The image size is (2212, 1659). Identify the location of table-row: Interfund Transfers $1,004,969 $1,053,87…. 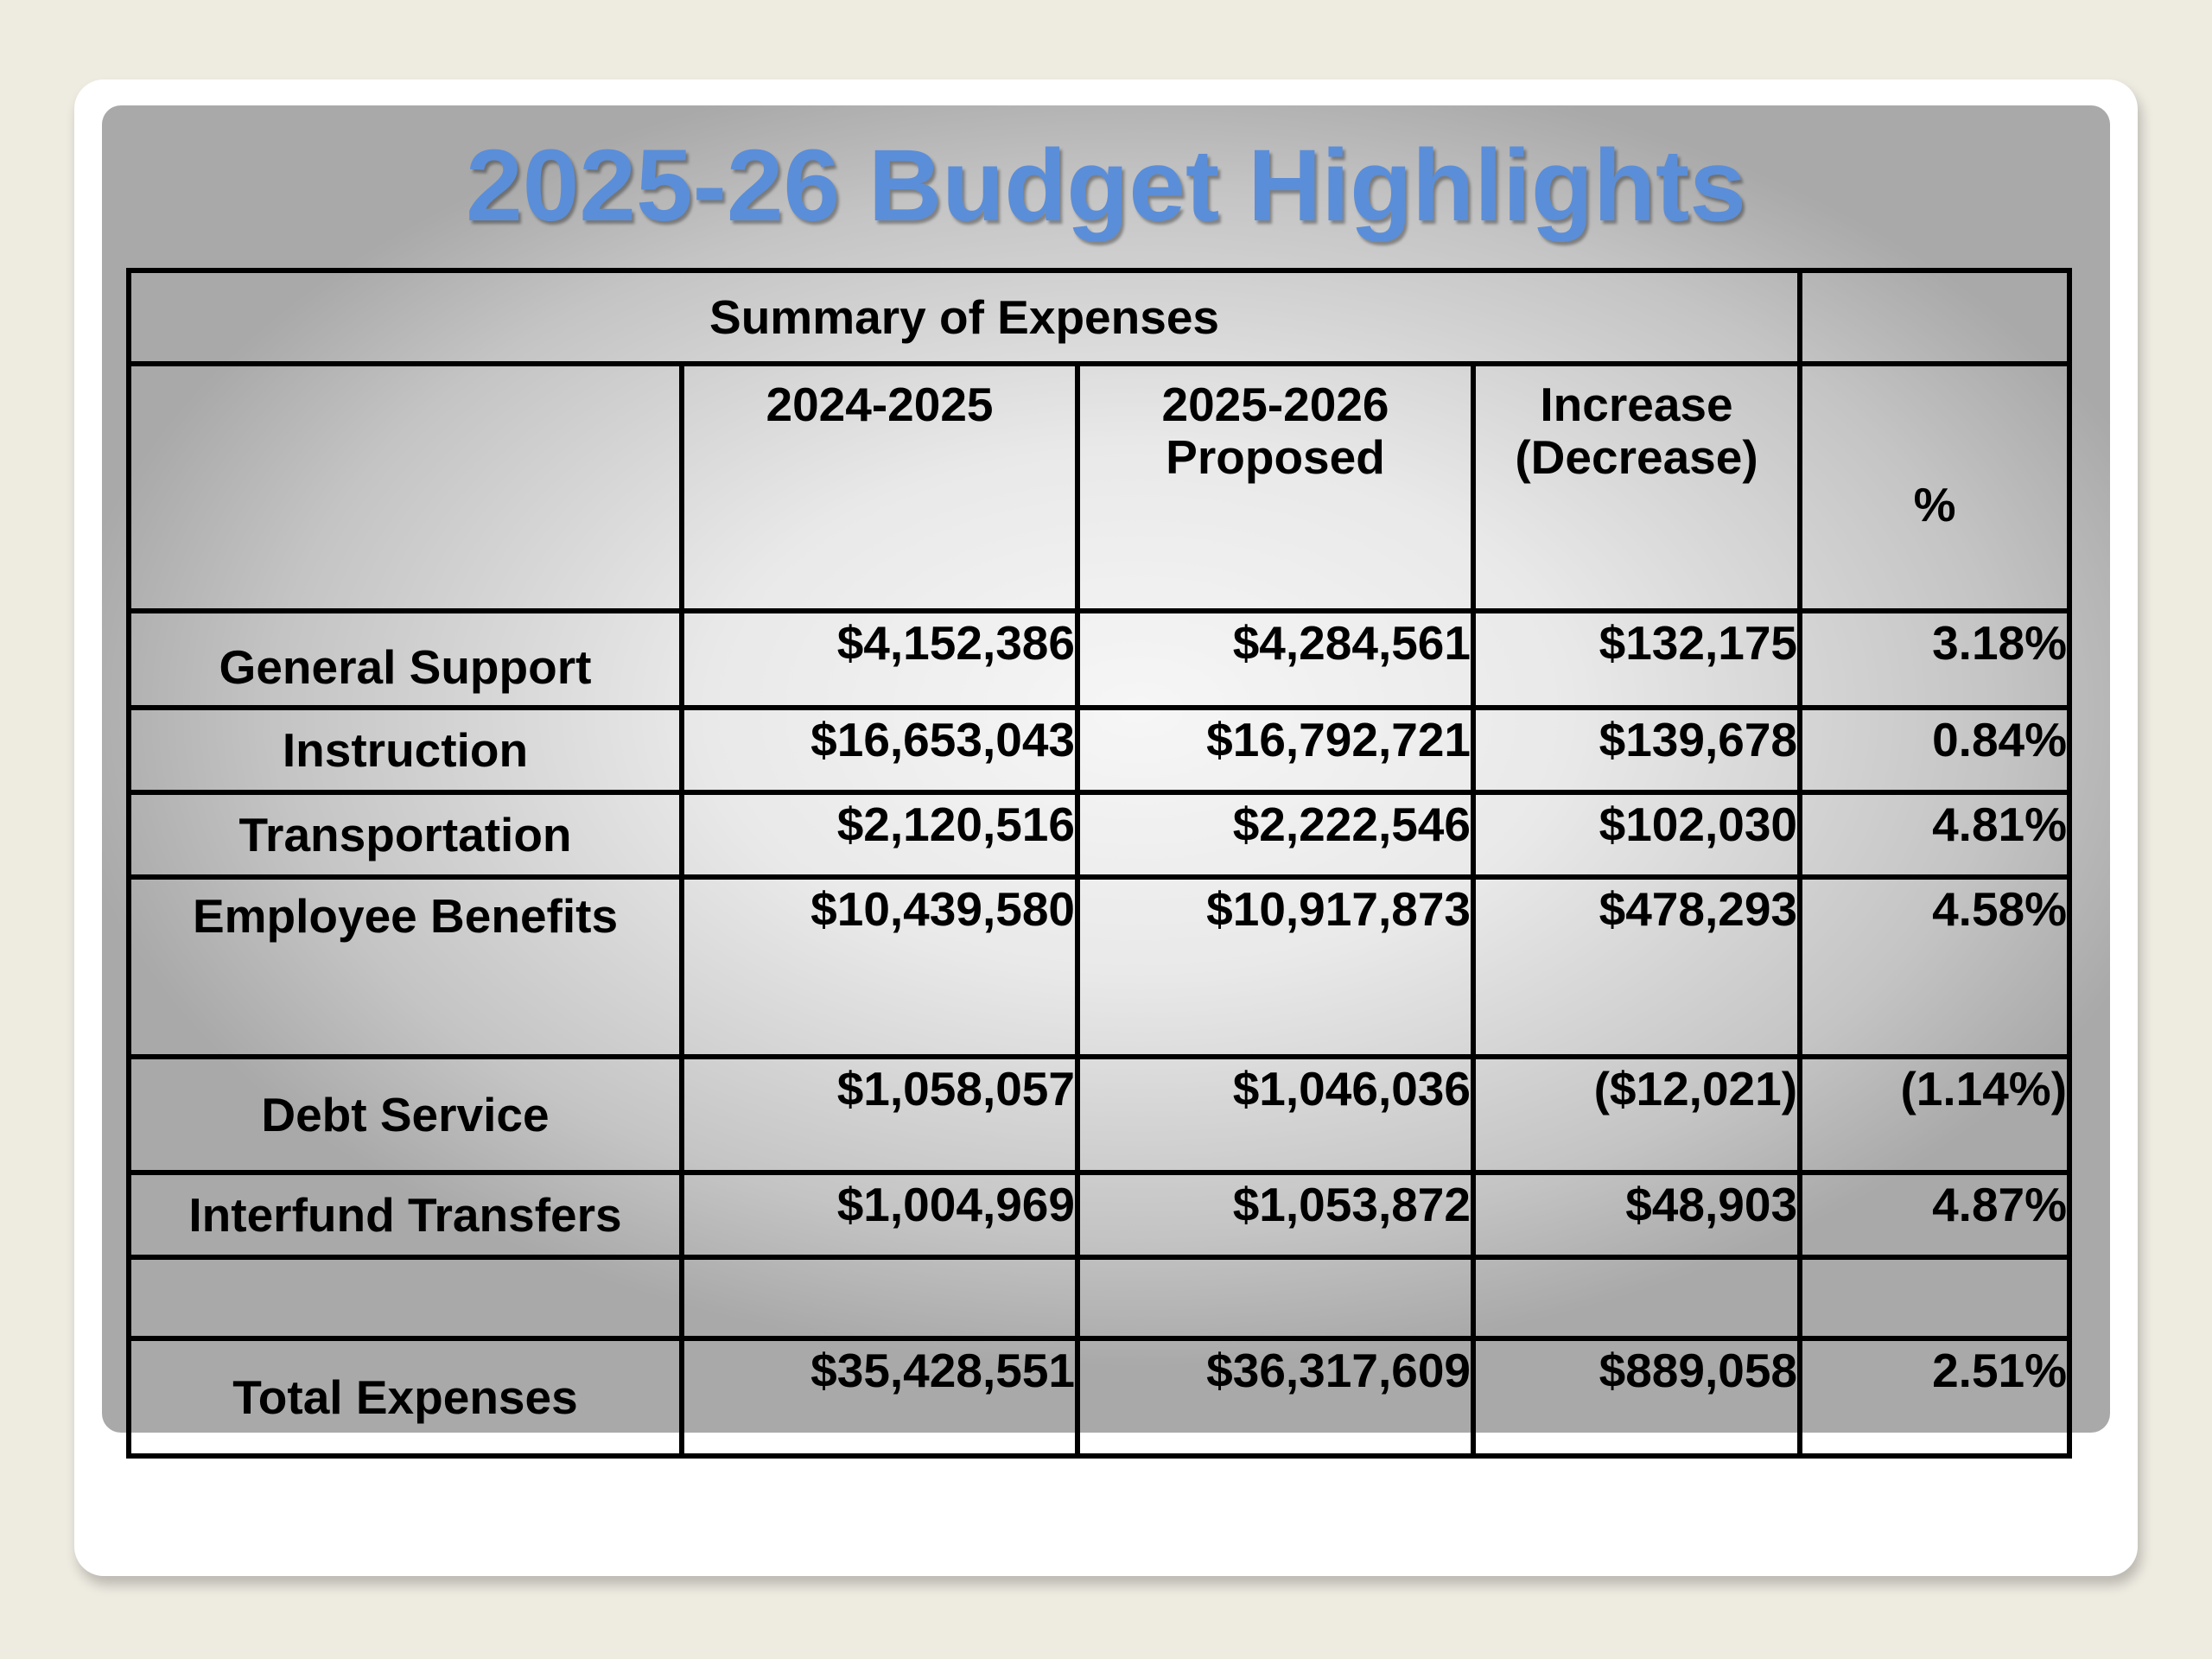
(1099, 1215).